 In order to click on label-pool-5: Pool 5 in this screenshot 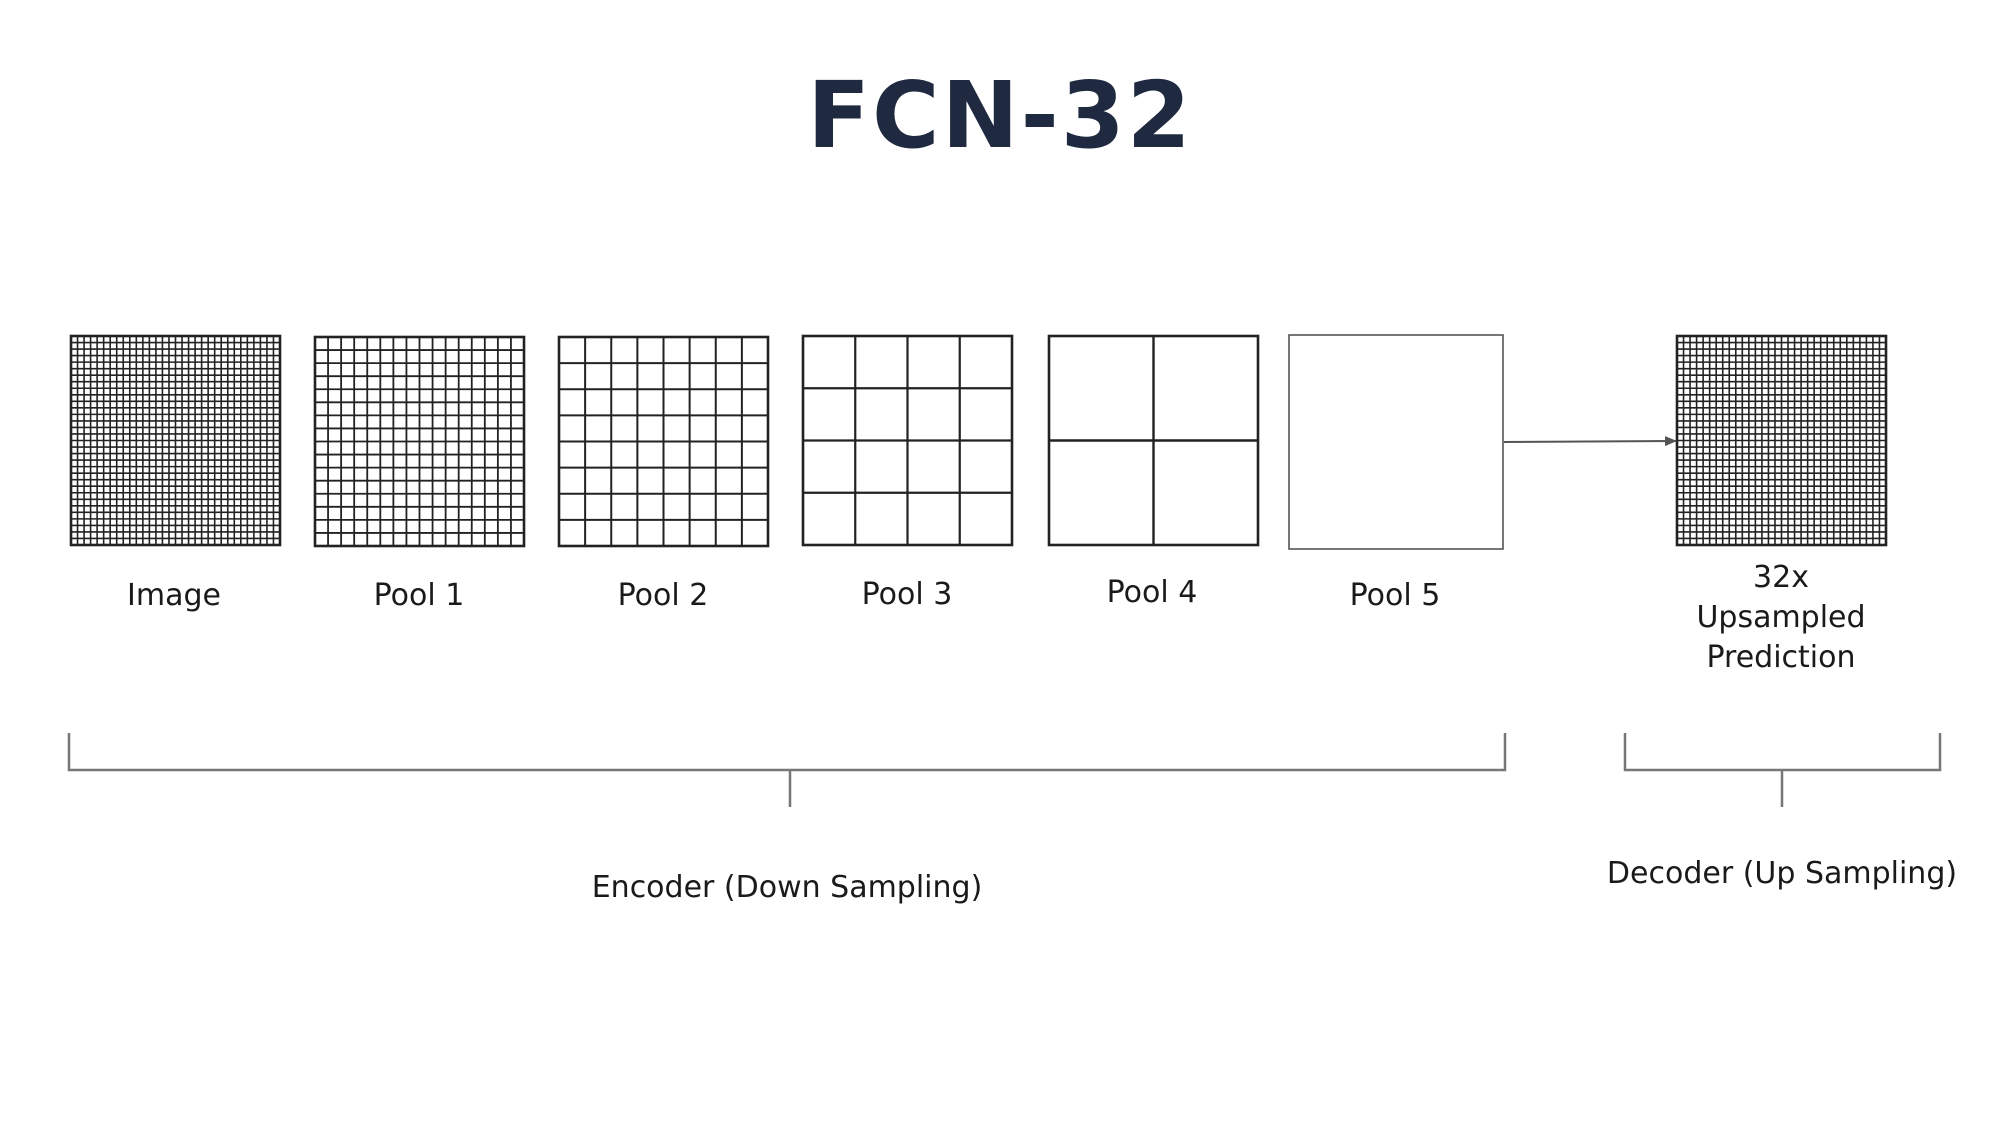, I will do `click(1395, 595)`.